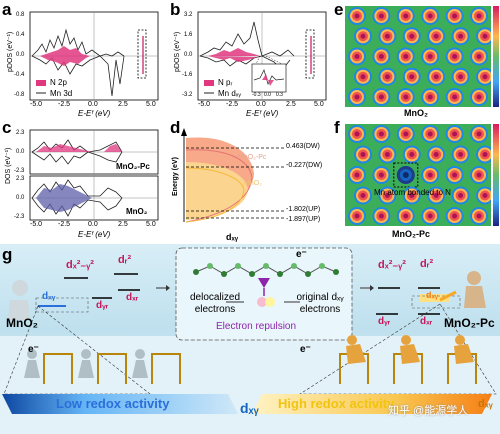 This screenshot has width=500, height=434. What do you see at coordinates (102, 305) in the screenshot?
I see `panel-g-left-orbital-dyz: dᵧᵣ` at bounding box center [102, 305].